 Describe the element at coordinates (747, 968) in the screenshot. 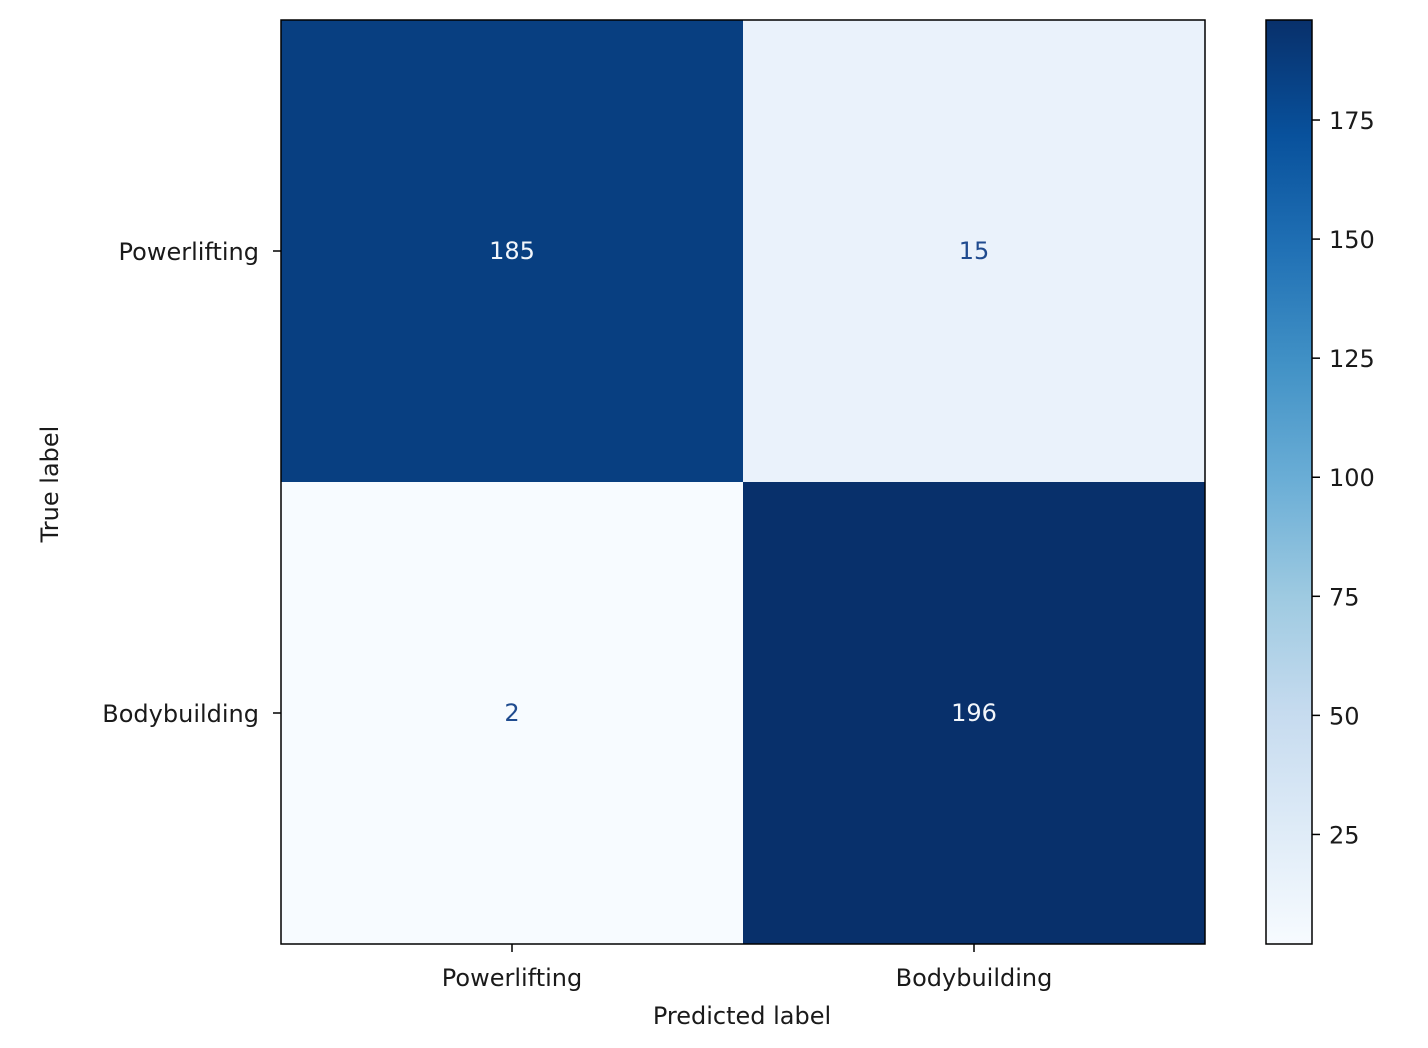

I see `x-axis-ticks: Powerlifting Bodybuilding` at that location.